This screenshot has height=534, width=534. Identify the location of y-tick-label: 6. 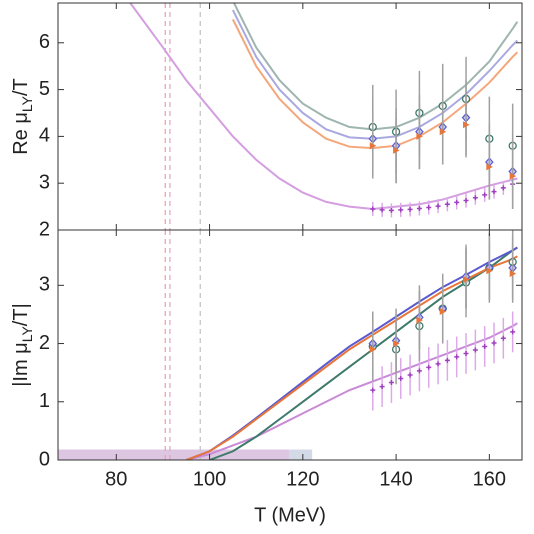
(44, 42).